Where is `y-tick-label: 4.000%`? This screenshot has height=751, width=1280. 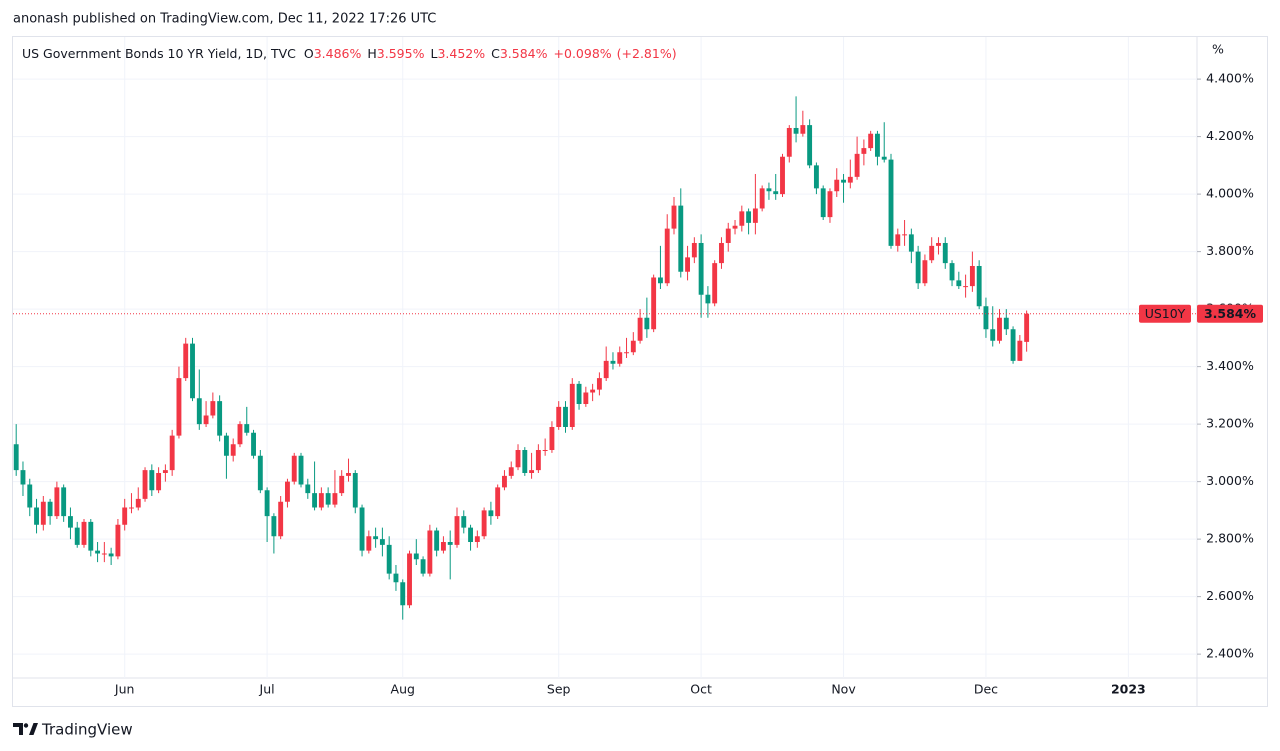 y-tick-label: 4.000% is located at coordinates (1230, 193).